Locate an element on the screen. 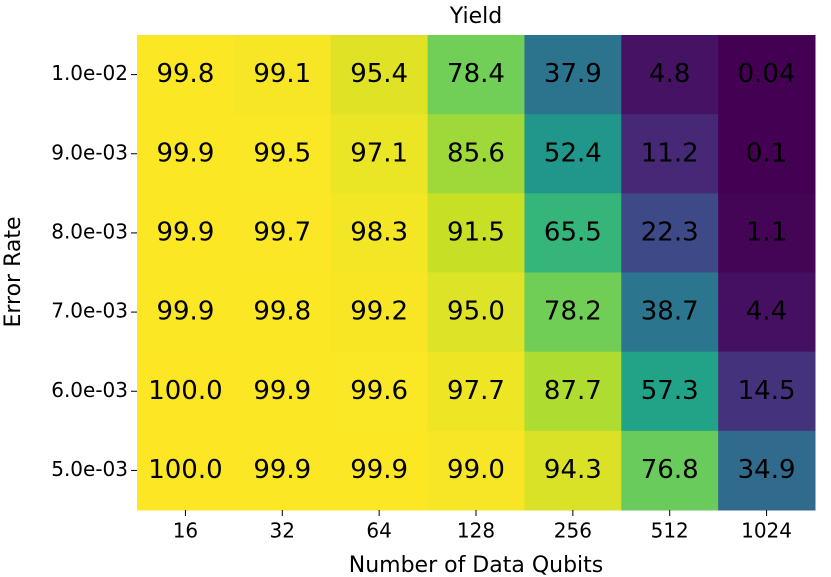 The width and height of the screenshot is (831, 577). cell-label: 4.8 is located at coordinates (669, 74).